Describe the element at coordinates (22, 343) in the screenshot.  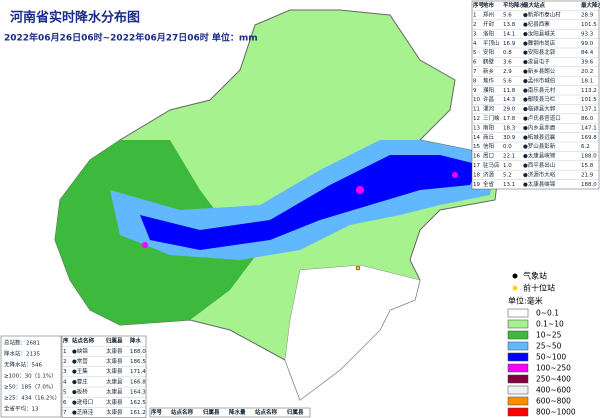
I see `stat-line: 总站数：2681` at that location.